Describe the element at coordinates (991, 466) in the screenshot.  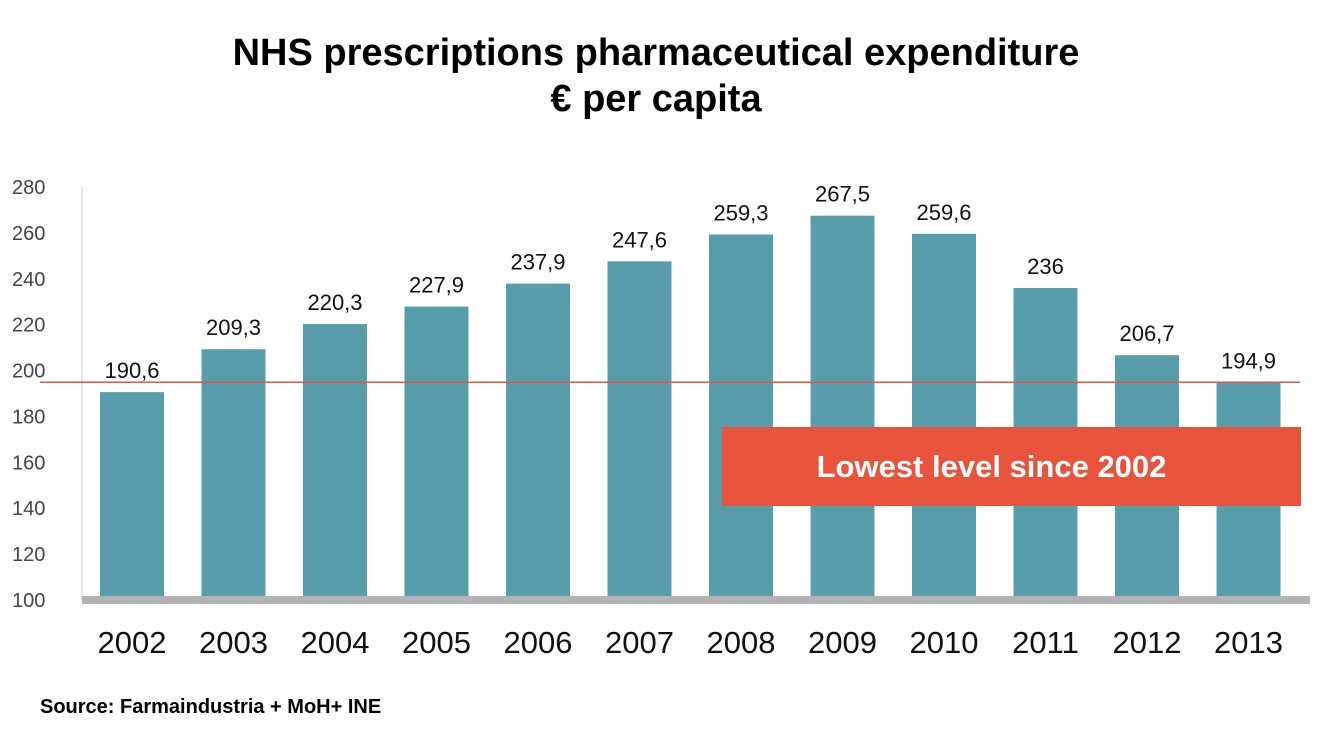
I see `callout-text: Lowest level since 2002` at that location.